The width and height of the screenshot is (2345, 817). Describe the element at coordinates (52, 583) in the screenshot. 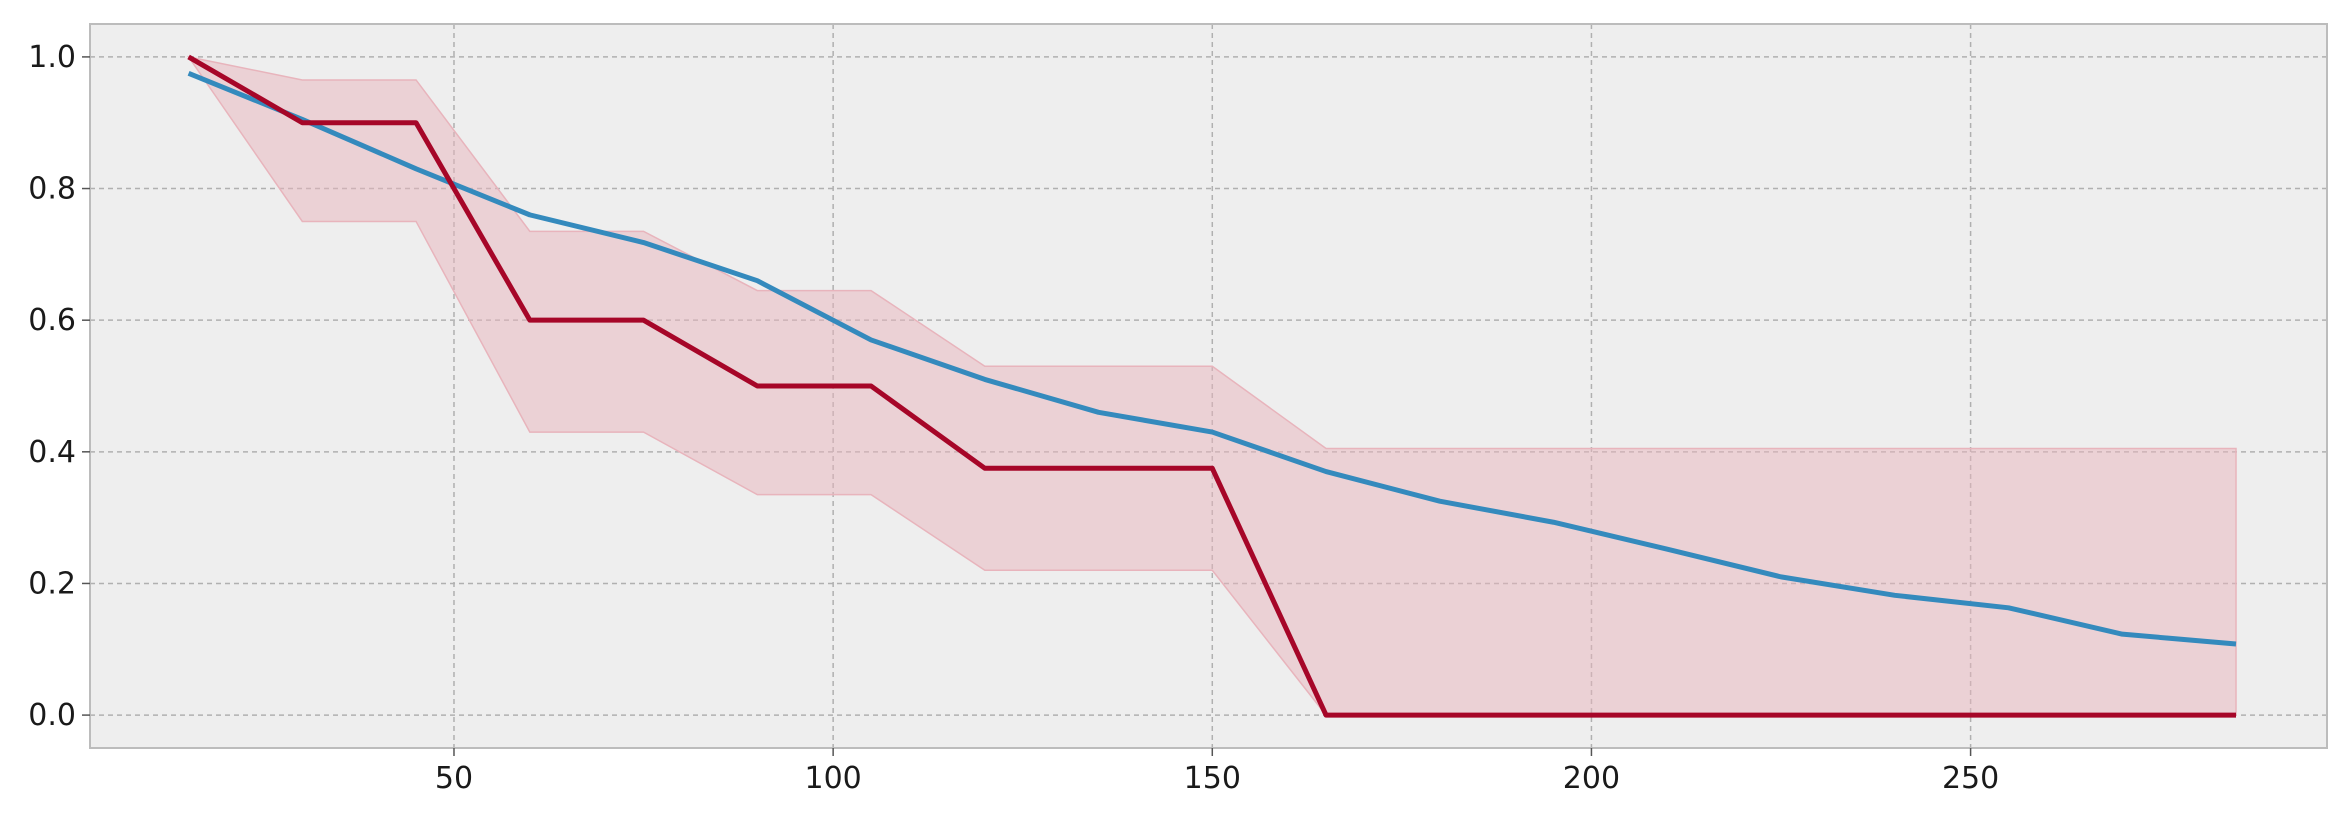

I see `y-tick-label: 0.2` at that location.